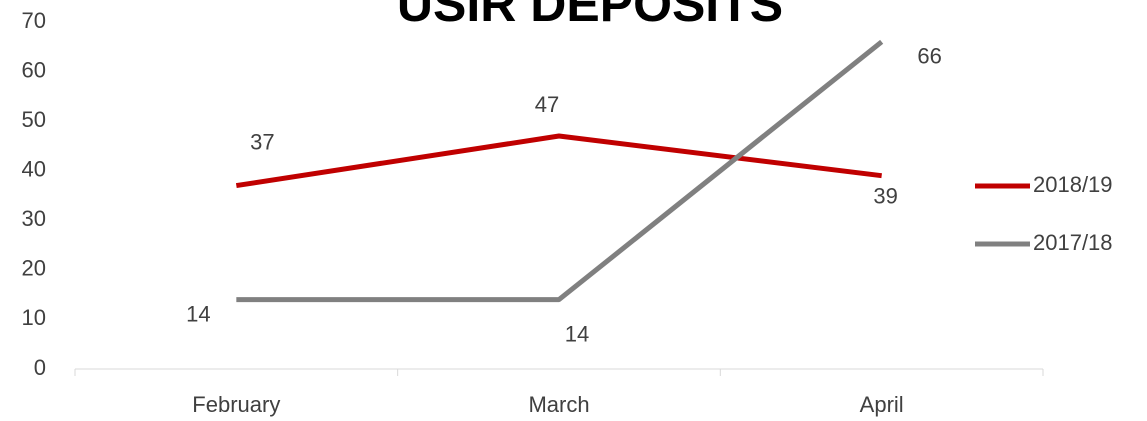 The image size is (1147, 421). I want to click on x-tick-label: April, so click(882, 404).